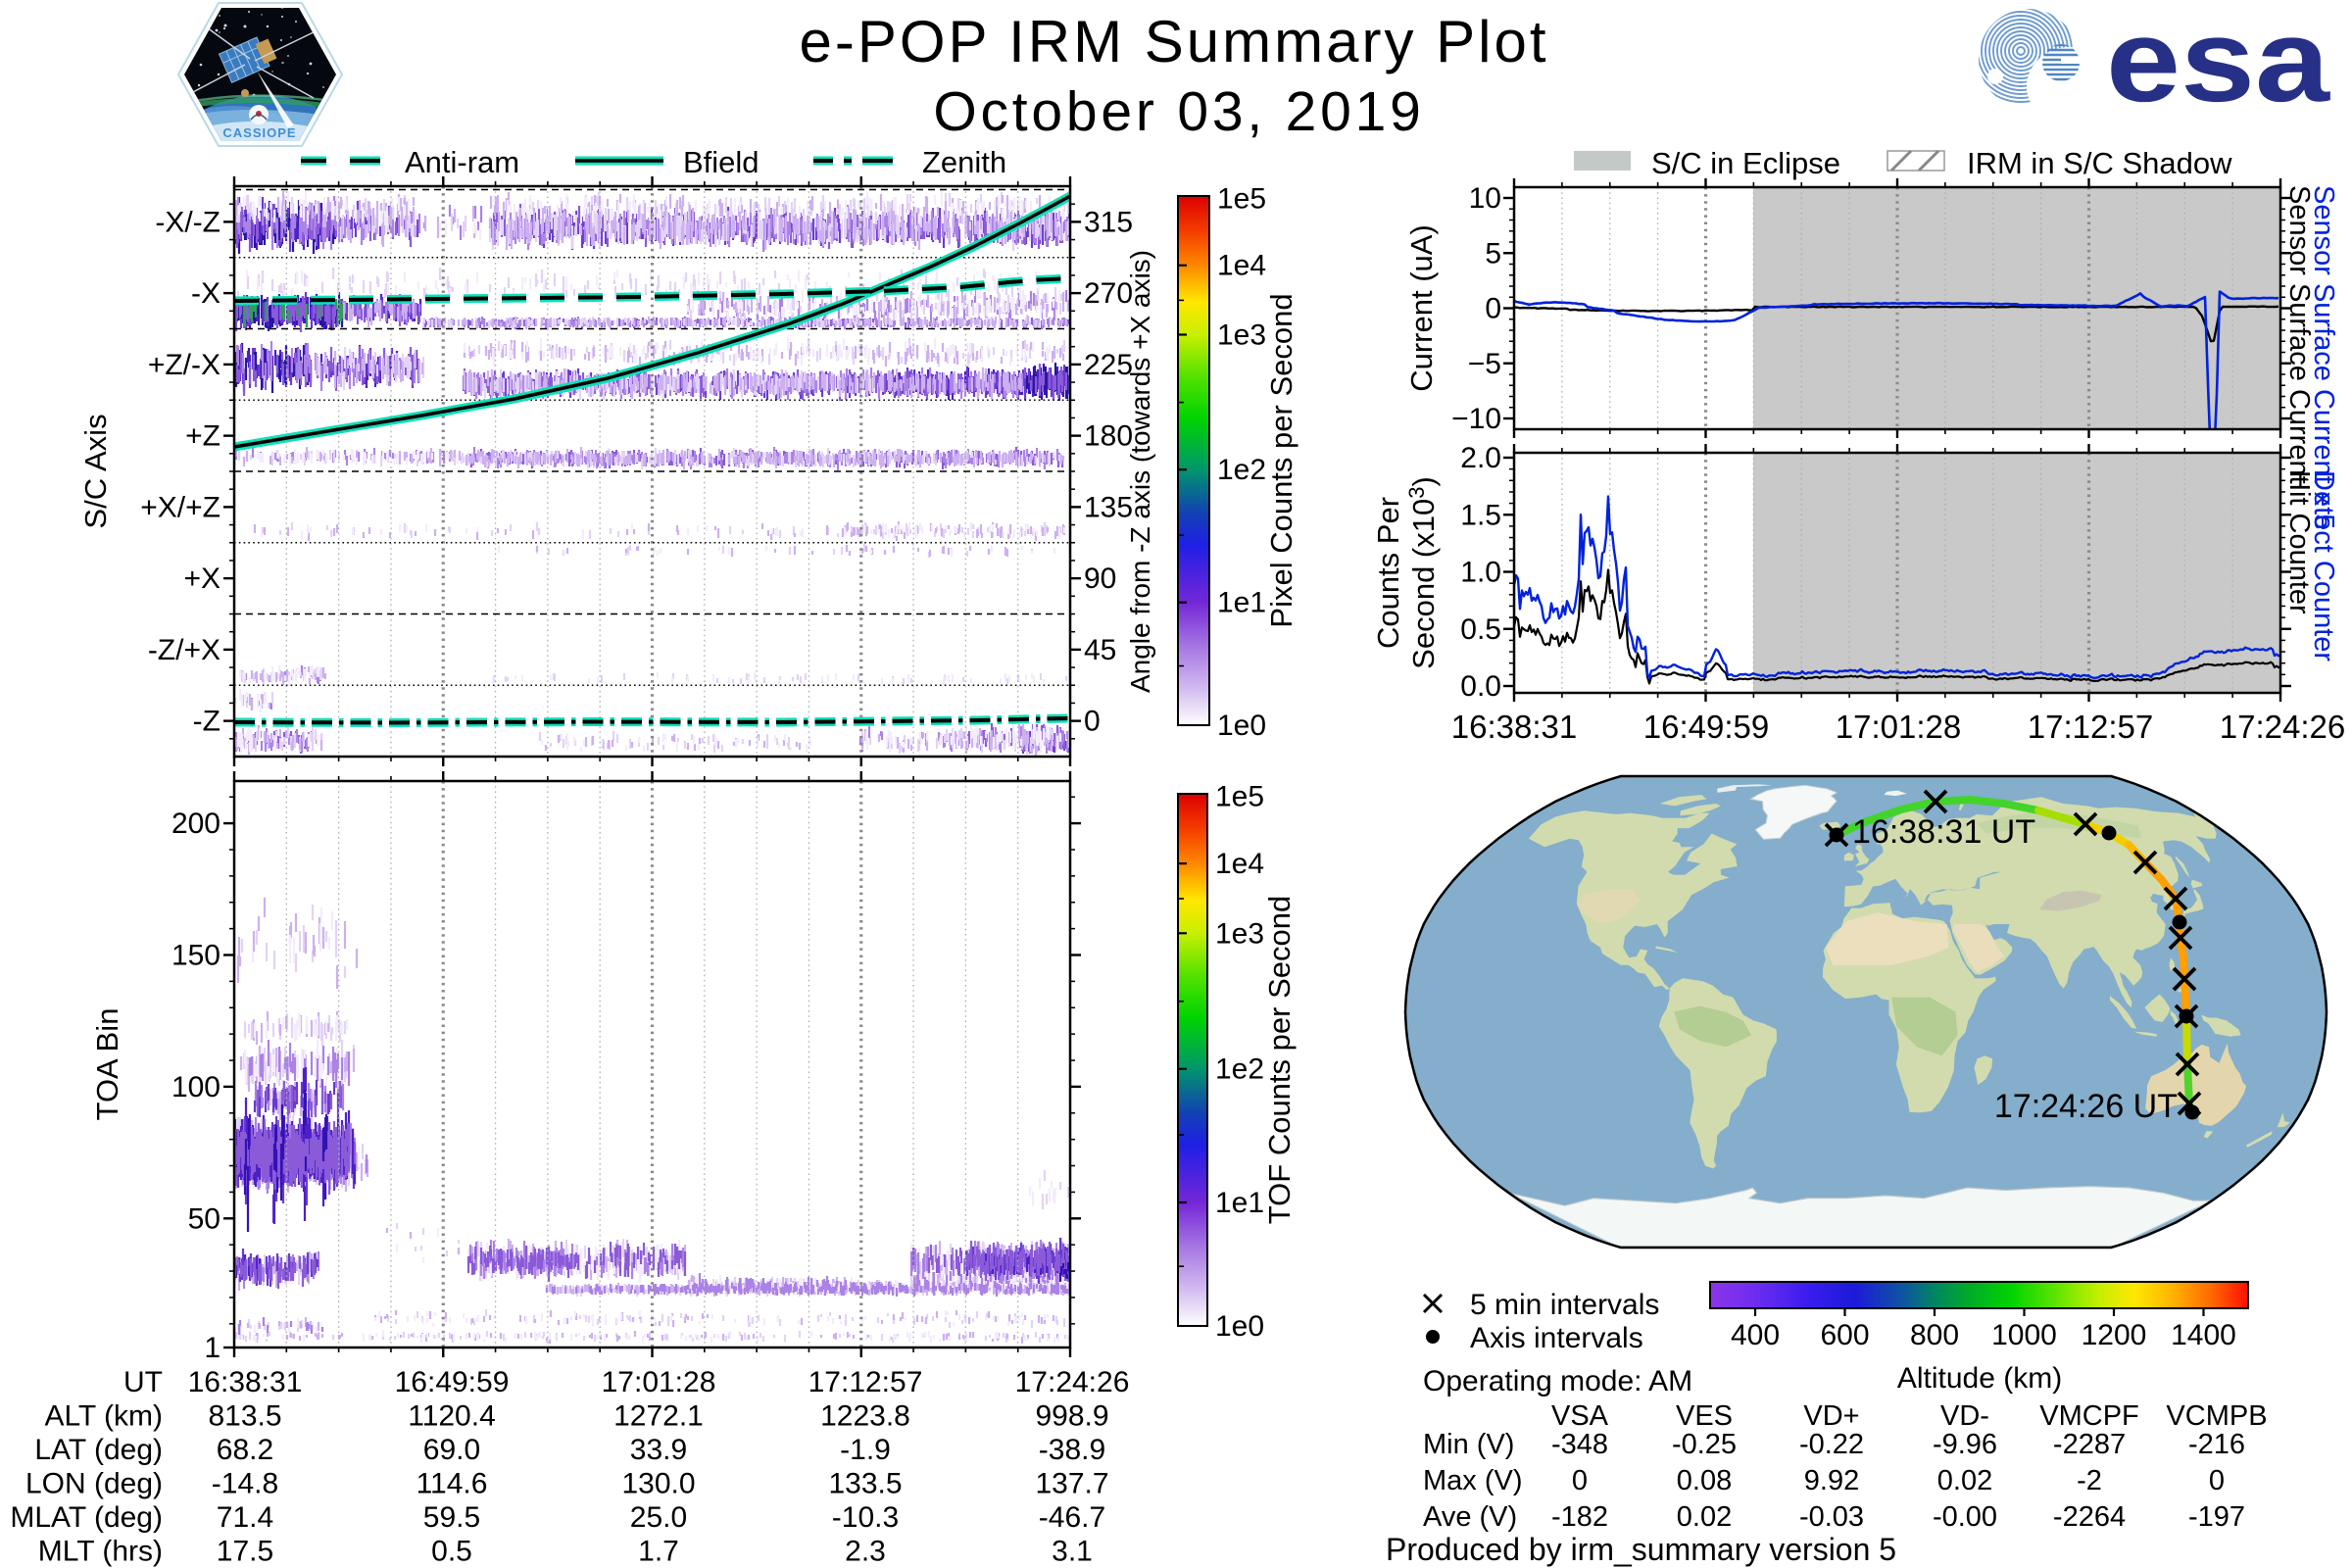 The width and height of the screenshot is (2352, 1568). I want to click on svg-text: Zenith, so click(964, 162).